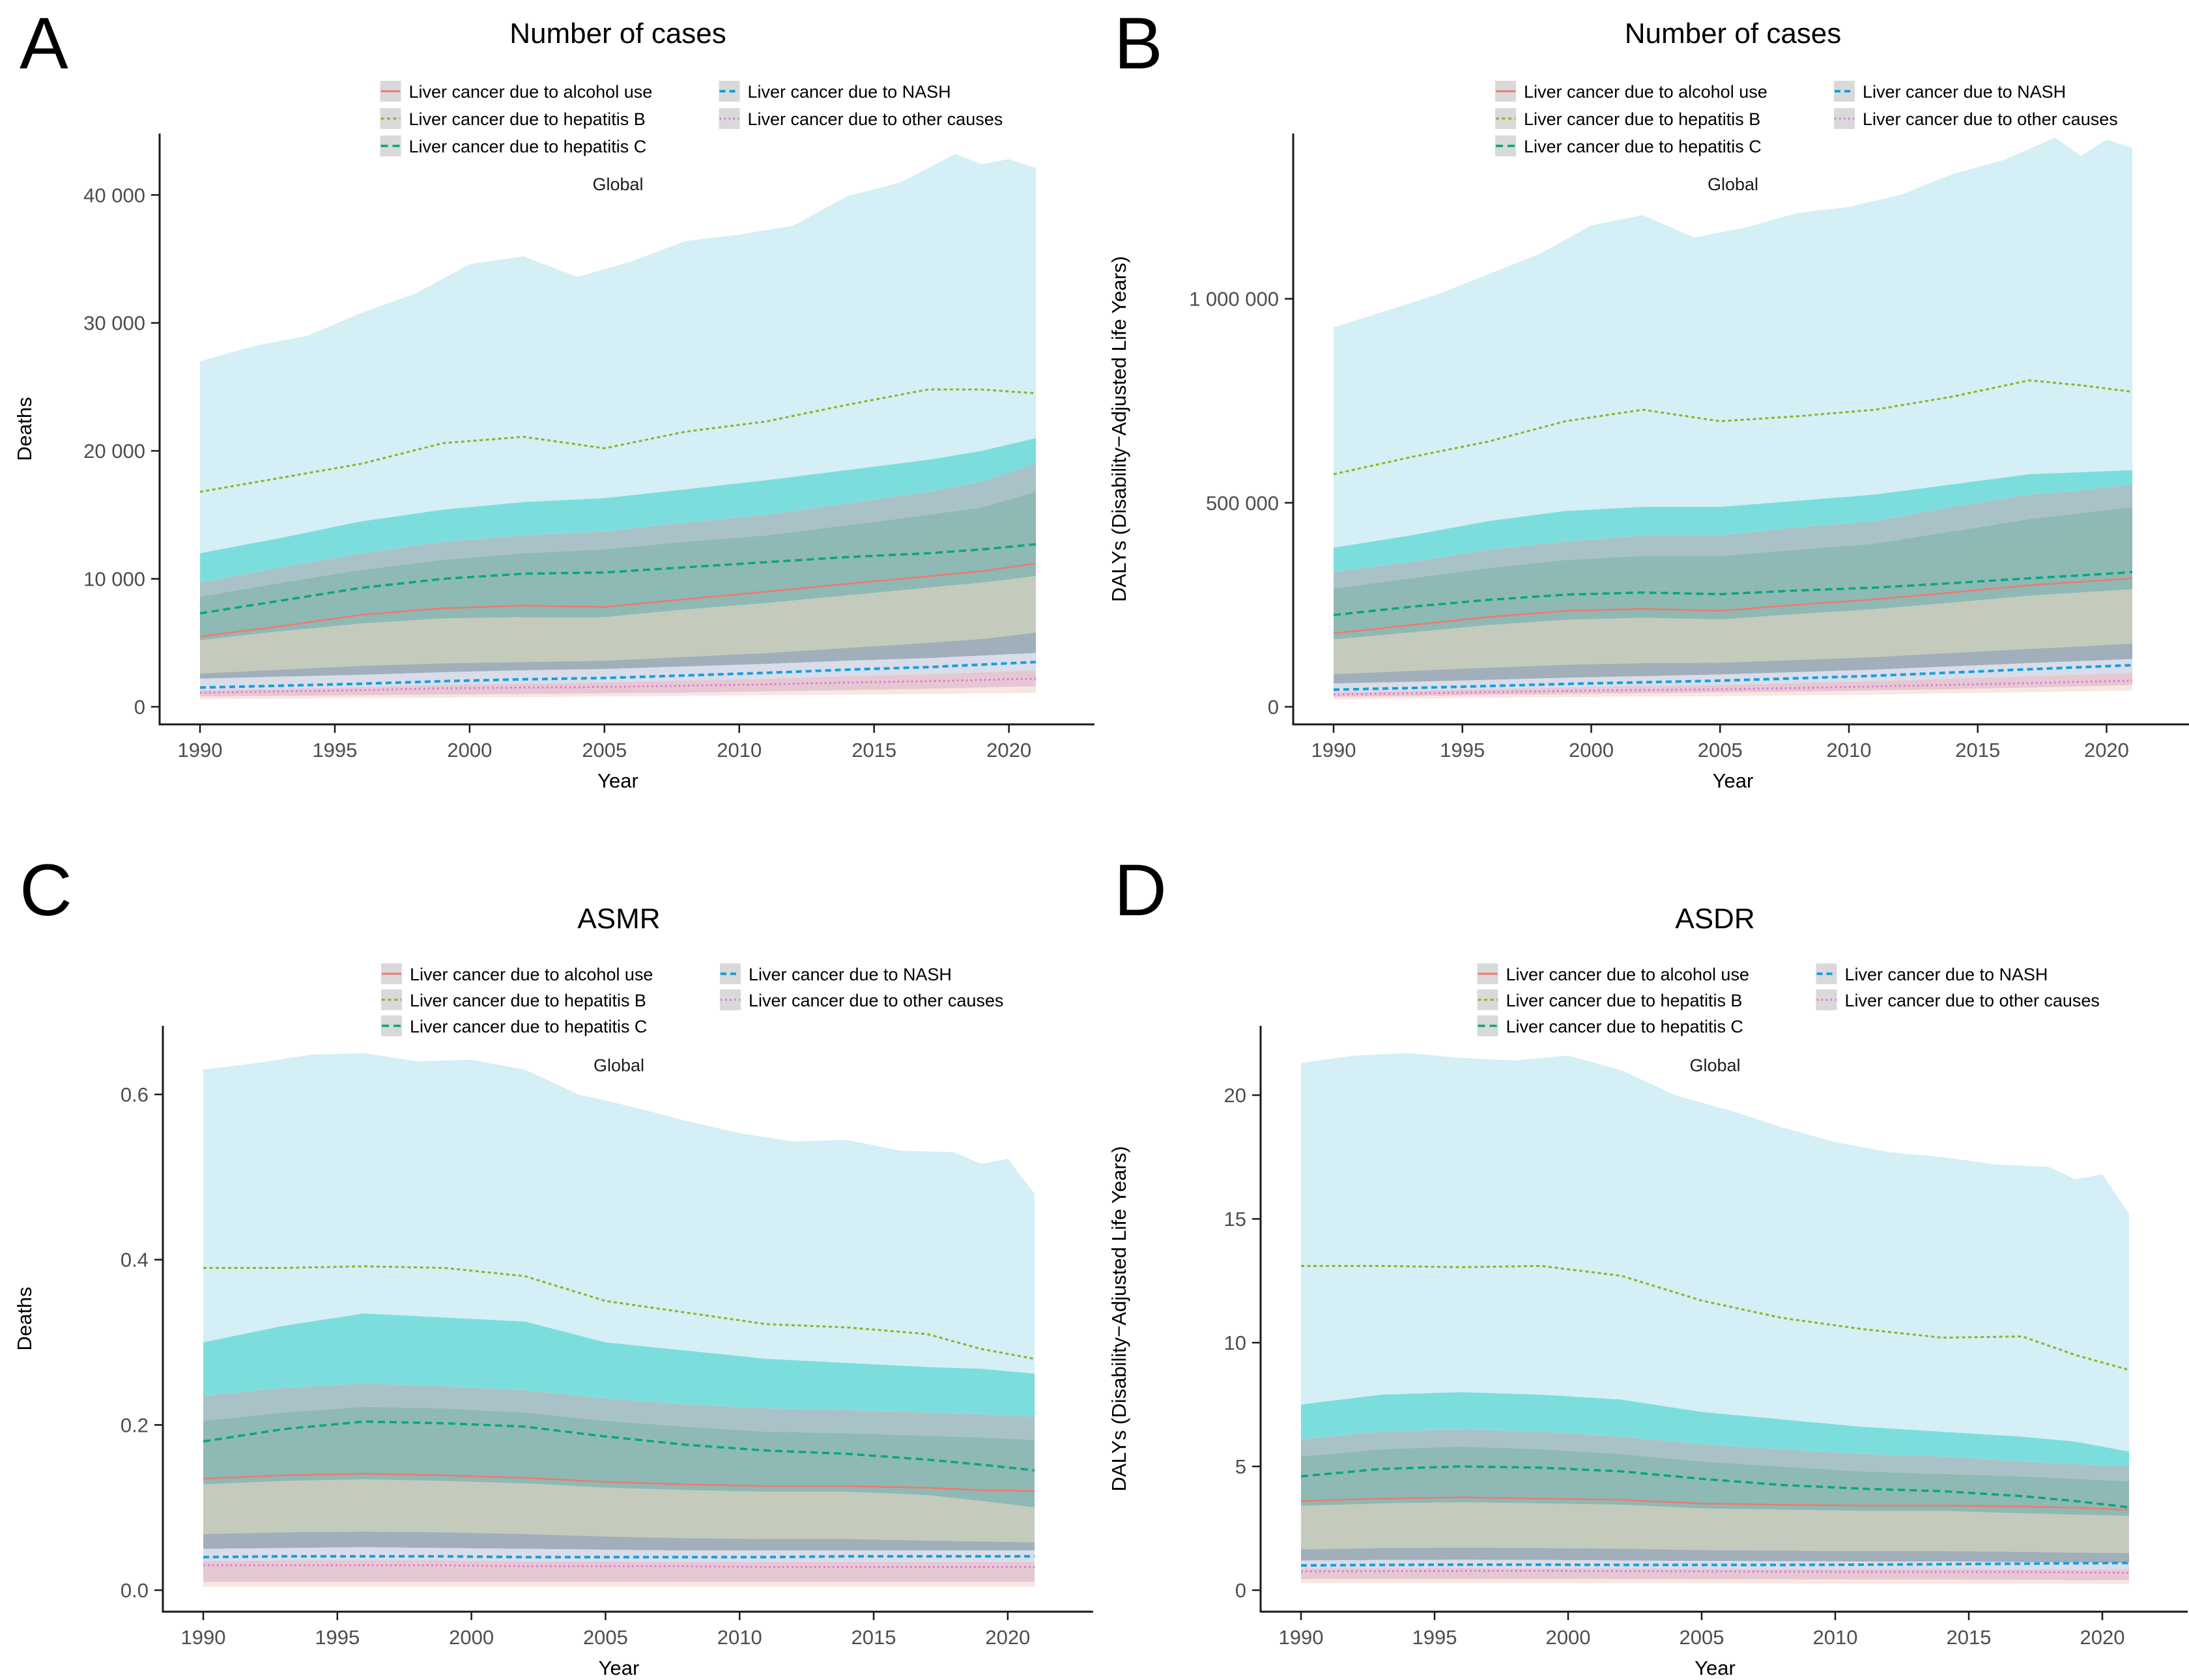 This screenshot has width=2189, height=1680. Describe the element at coordinates (1234, 299) in the screenshot. I see `y-tick-label: 1 000 000` at that location.